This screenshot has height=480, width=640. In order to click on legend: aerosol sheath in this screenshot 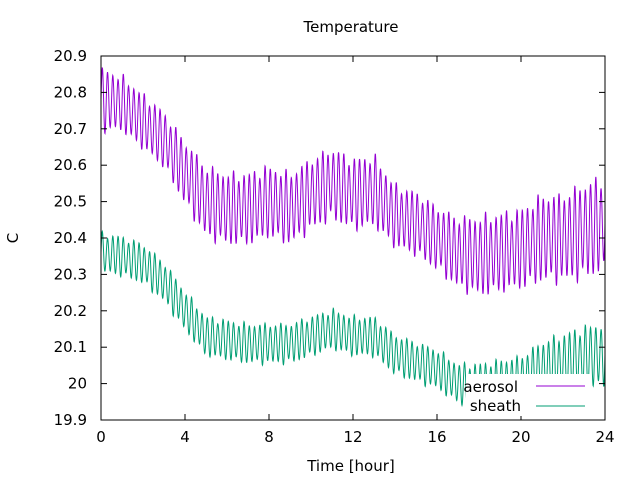, I will do `click(526, 395)`.